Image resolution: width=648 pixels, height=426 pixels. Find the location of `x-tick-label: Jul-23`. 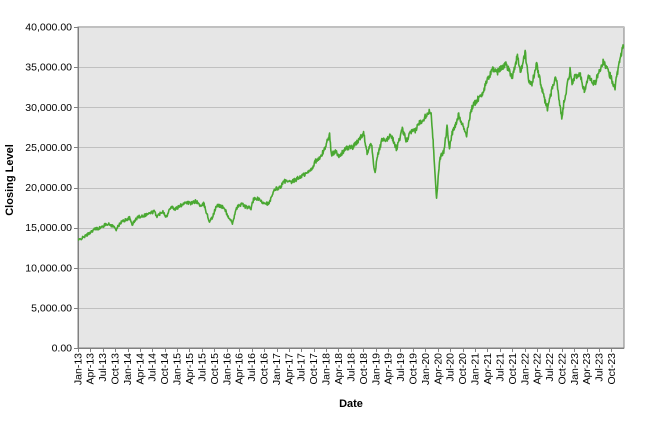

x-tick-label: Jul-23 is located at coordinates (599, 367).